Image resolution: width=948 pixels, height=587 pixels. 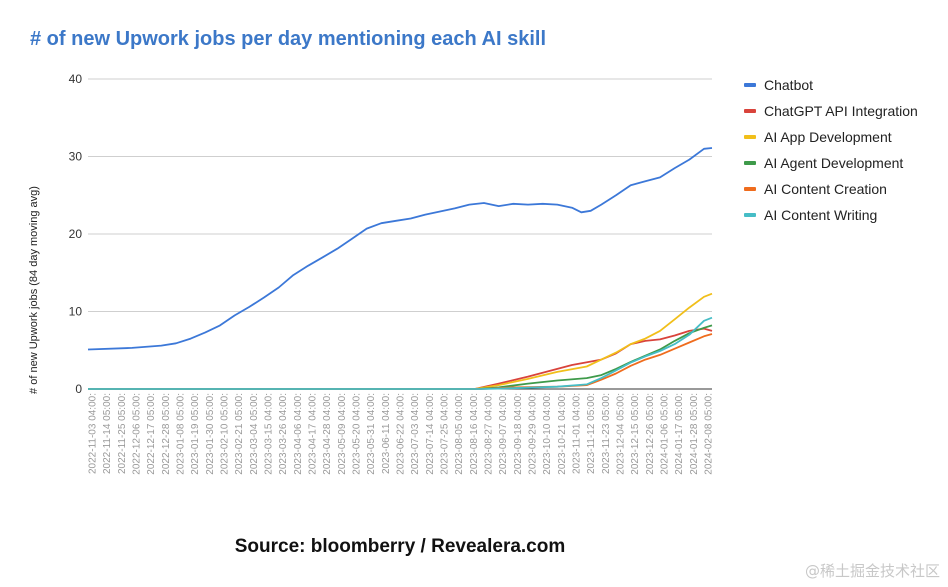 I want to click on series-line-ai-content-writing, so click(x=400, y=353).